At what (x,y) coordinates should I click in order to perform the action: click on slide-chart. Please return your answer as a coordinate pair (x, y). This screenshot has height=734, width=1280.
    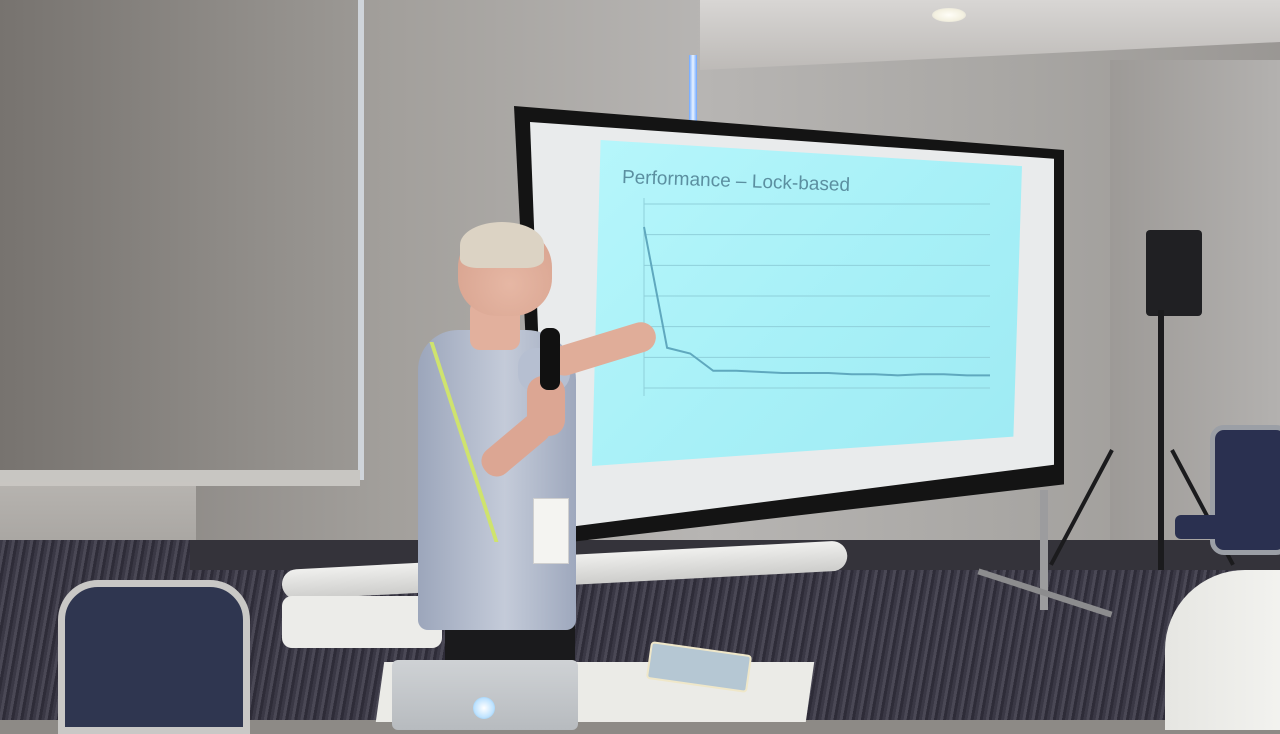
    Looking at the image, I should click on (816, 297).